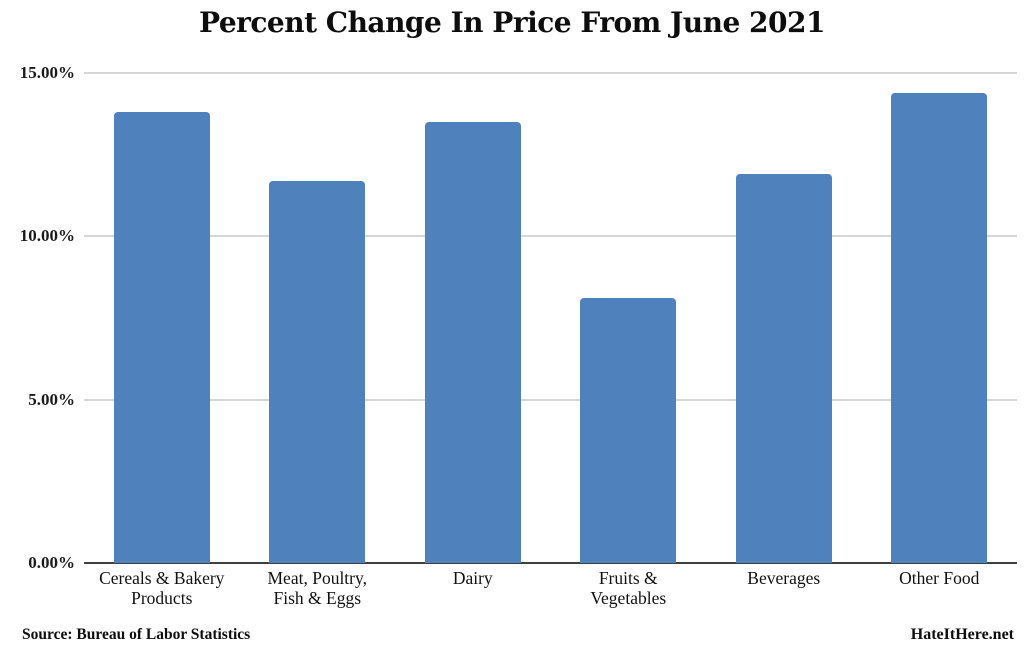  What do you see at coordinates (628, 588) in the screenshot?
I see `x-axis-category-label: Fruits & Vegetables` at bounding box center [628, 588].